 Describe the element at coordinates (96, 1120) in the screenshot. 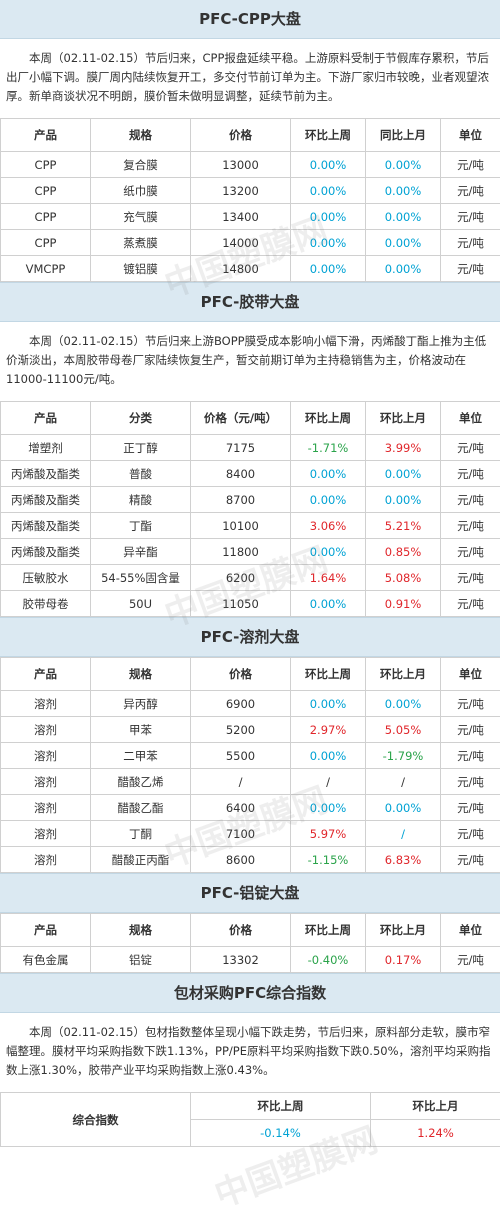

I see `index-label: 综合指数` at that location.